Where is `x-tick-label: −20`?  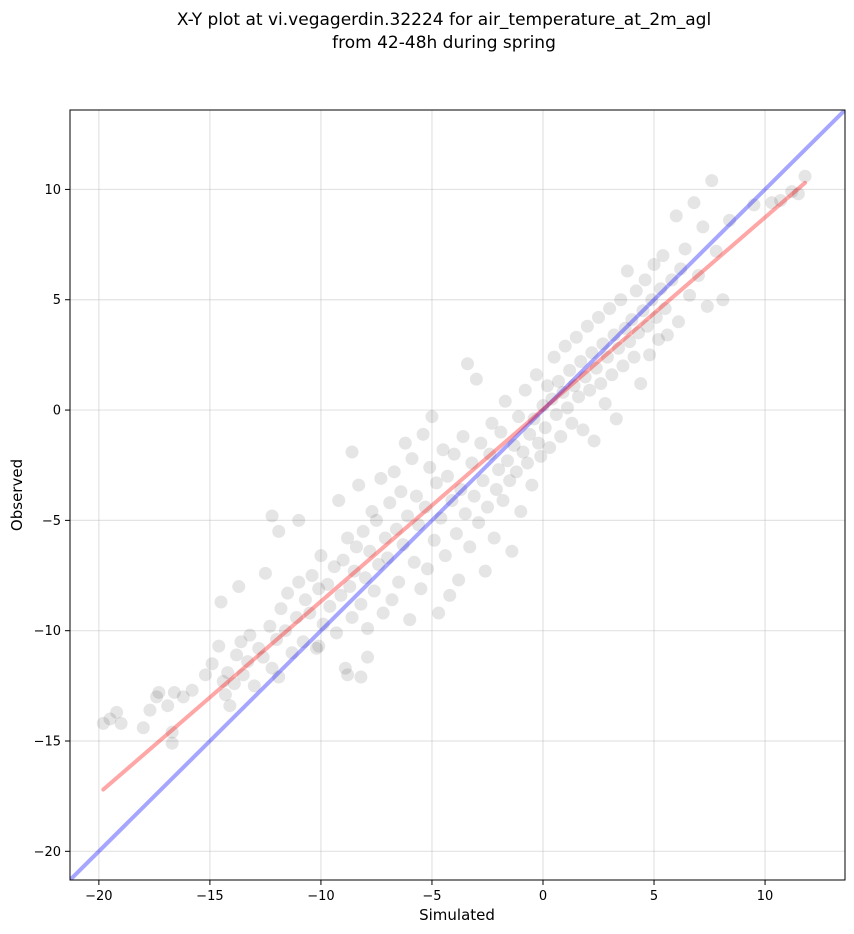
x-tick-label: −20 is located at coordinates (98, 896).